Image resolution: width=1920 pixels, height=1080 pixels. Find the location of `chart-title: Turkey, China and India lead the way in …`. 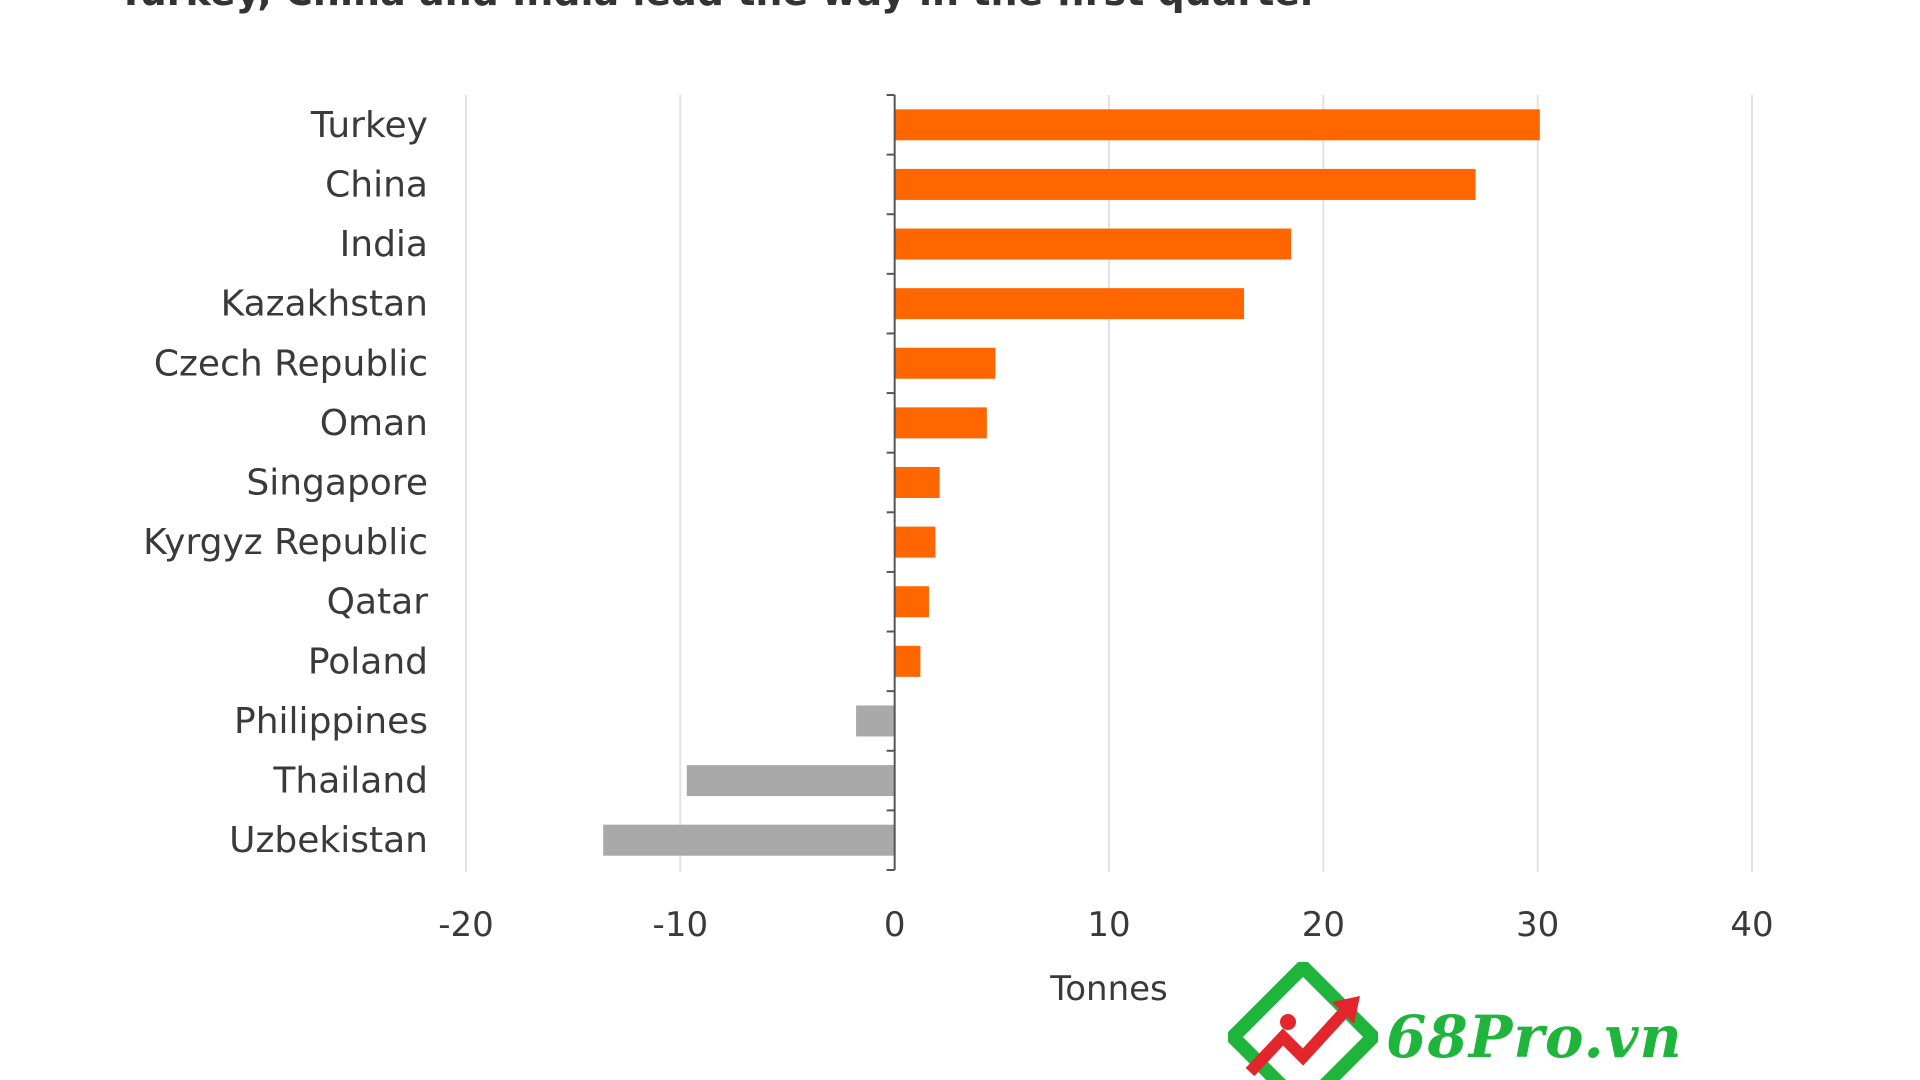

chart-title: Turkey, China and India lead the way in … is located at coordinates (718, 7).